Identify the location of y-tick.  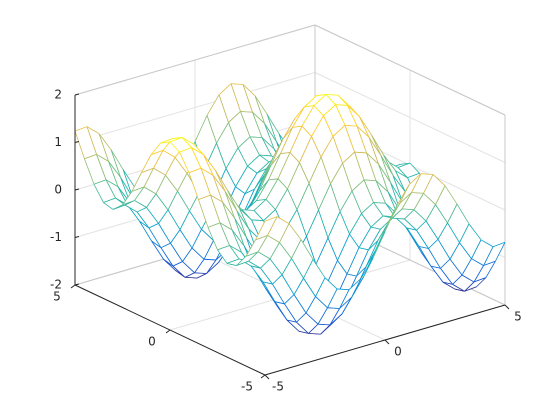
(168, 331).